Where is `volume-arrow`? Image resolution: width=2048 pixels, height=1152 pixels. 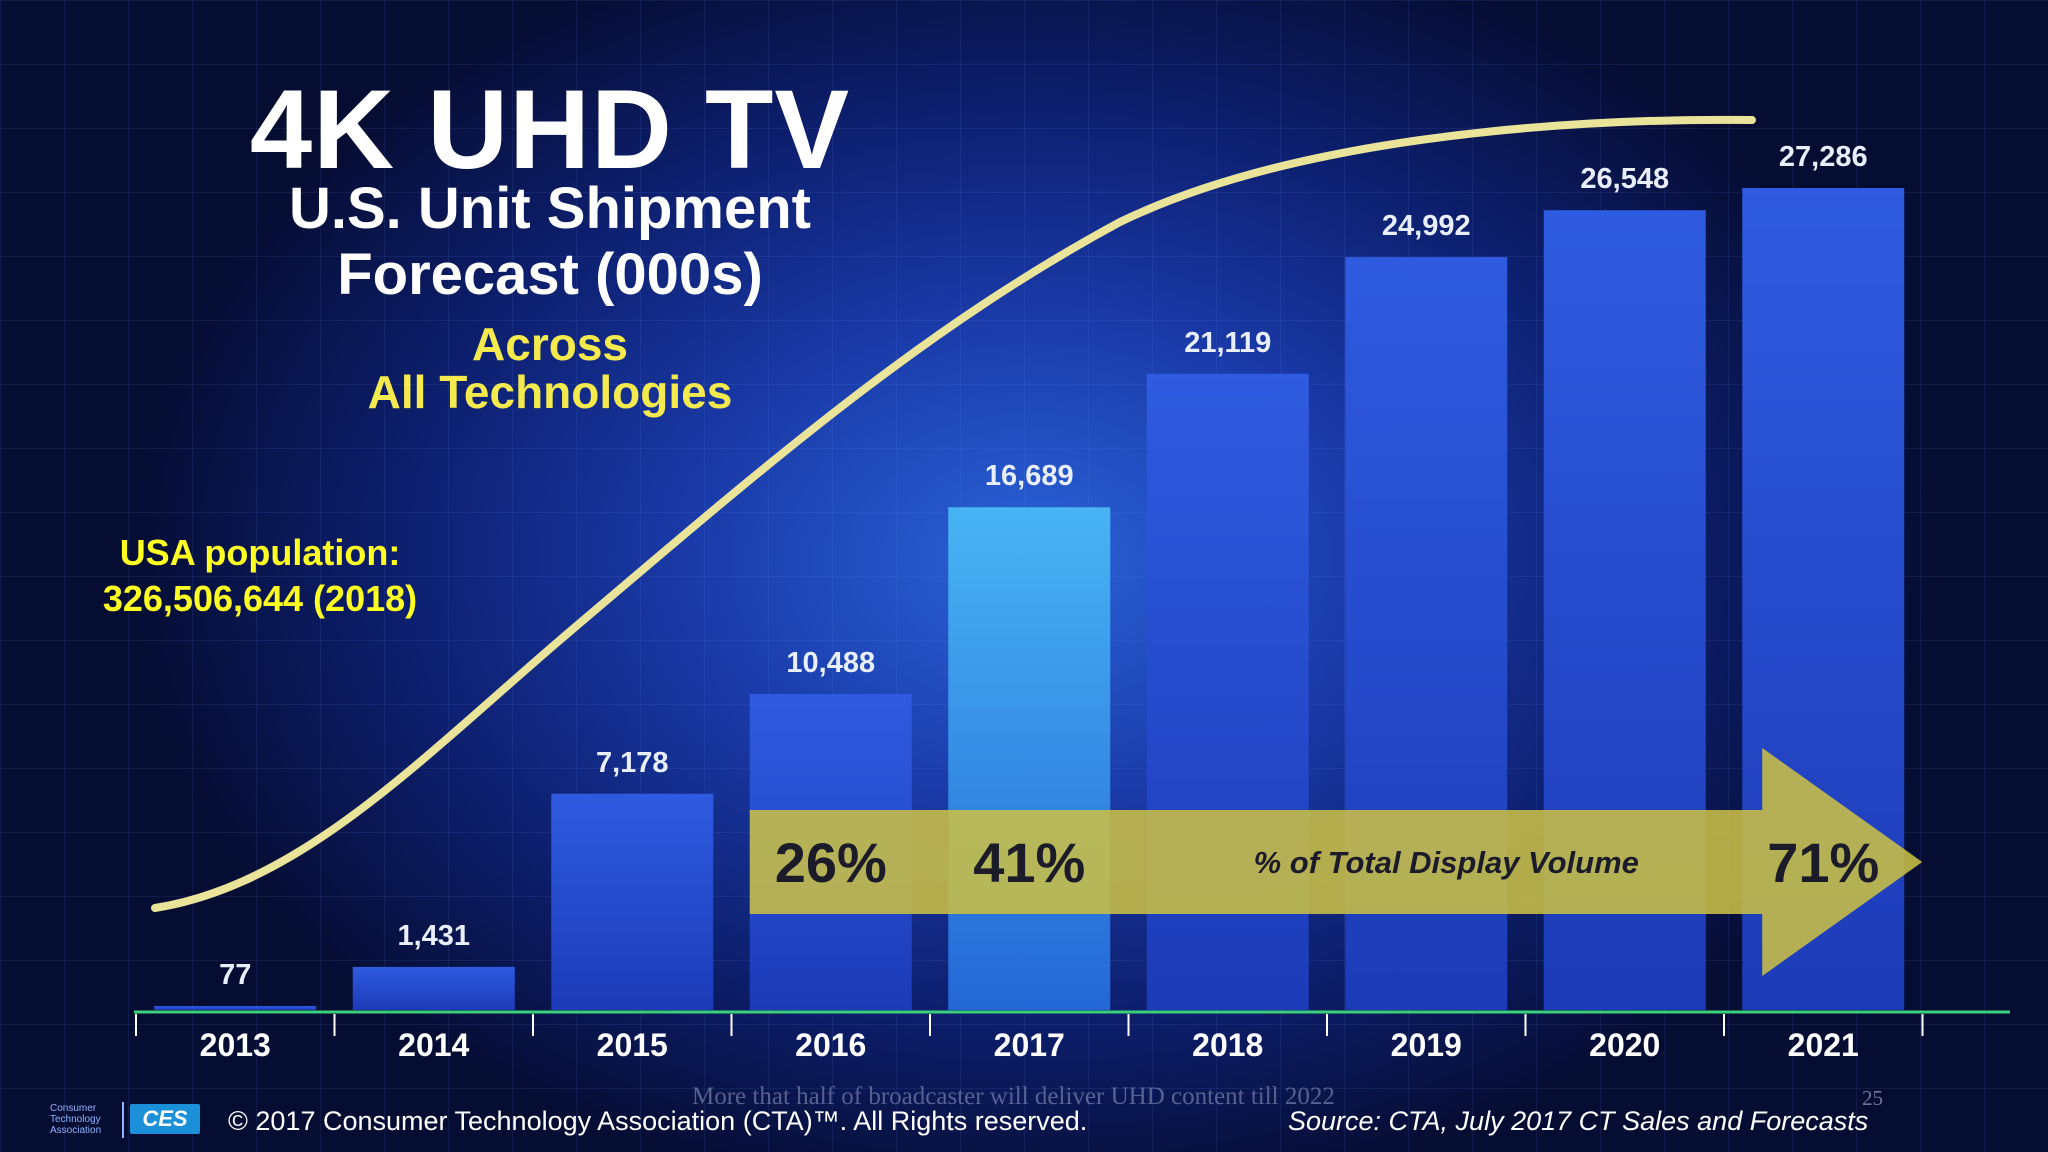
volume-arrow is located at coordinates (1336, 862).